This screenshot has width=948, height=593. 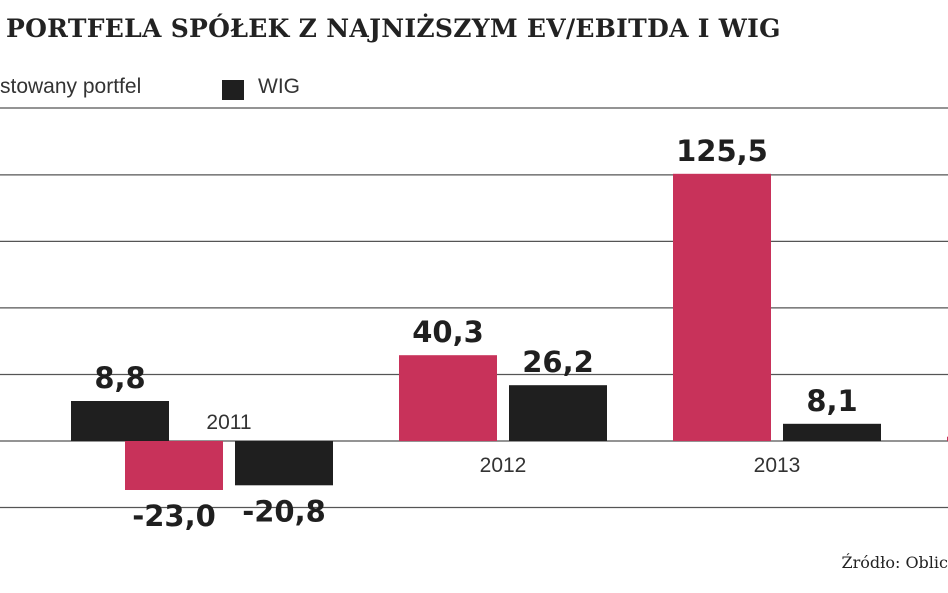 What do you see at coordinates (831, 401) in the screenshot?
I see `value-label: 8,1` at bounding box center [831, 401].